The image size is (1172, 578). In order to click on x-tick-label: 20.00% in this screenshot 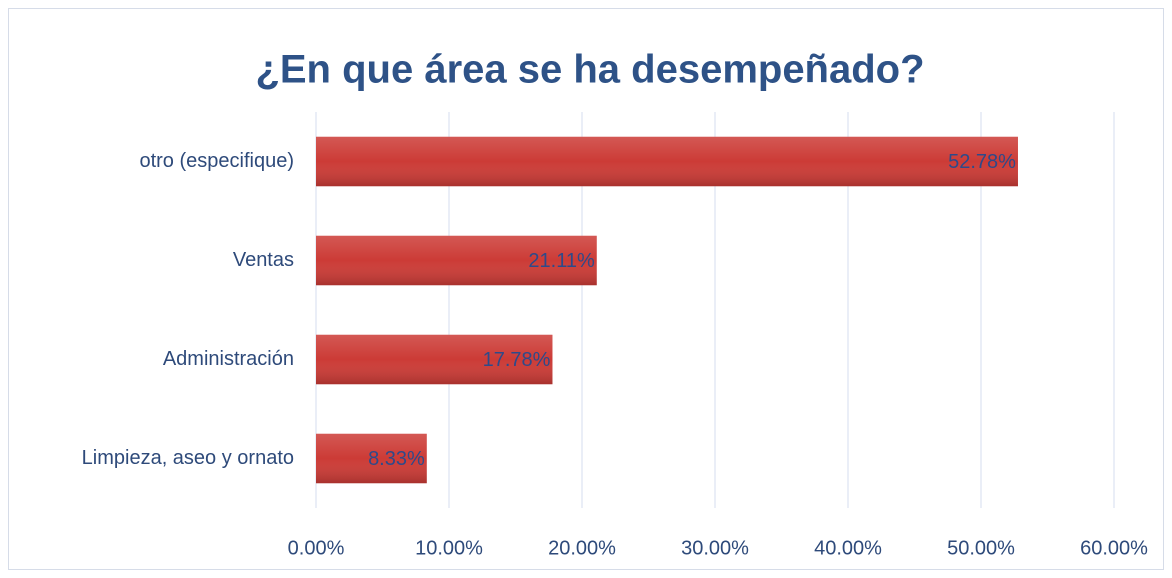, I will do `click(582, 548)`.